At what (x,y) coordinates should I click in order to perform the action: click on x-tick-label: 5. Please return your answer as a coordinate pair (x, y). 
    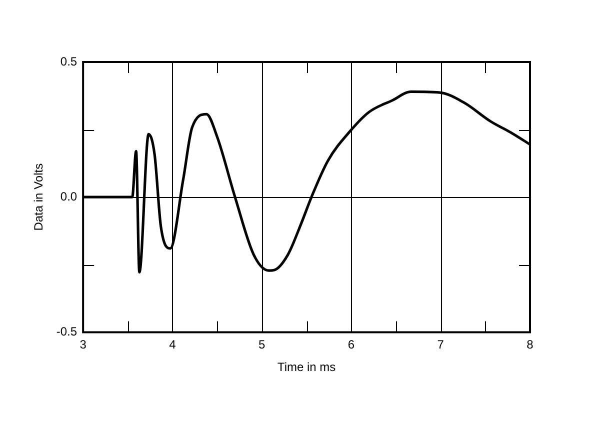
    Looking at the image, I should click on (262, 345).